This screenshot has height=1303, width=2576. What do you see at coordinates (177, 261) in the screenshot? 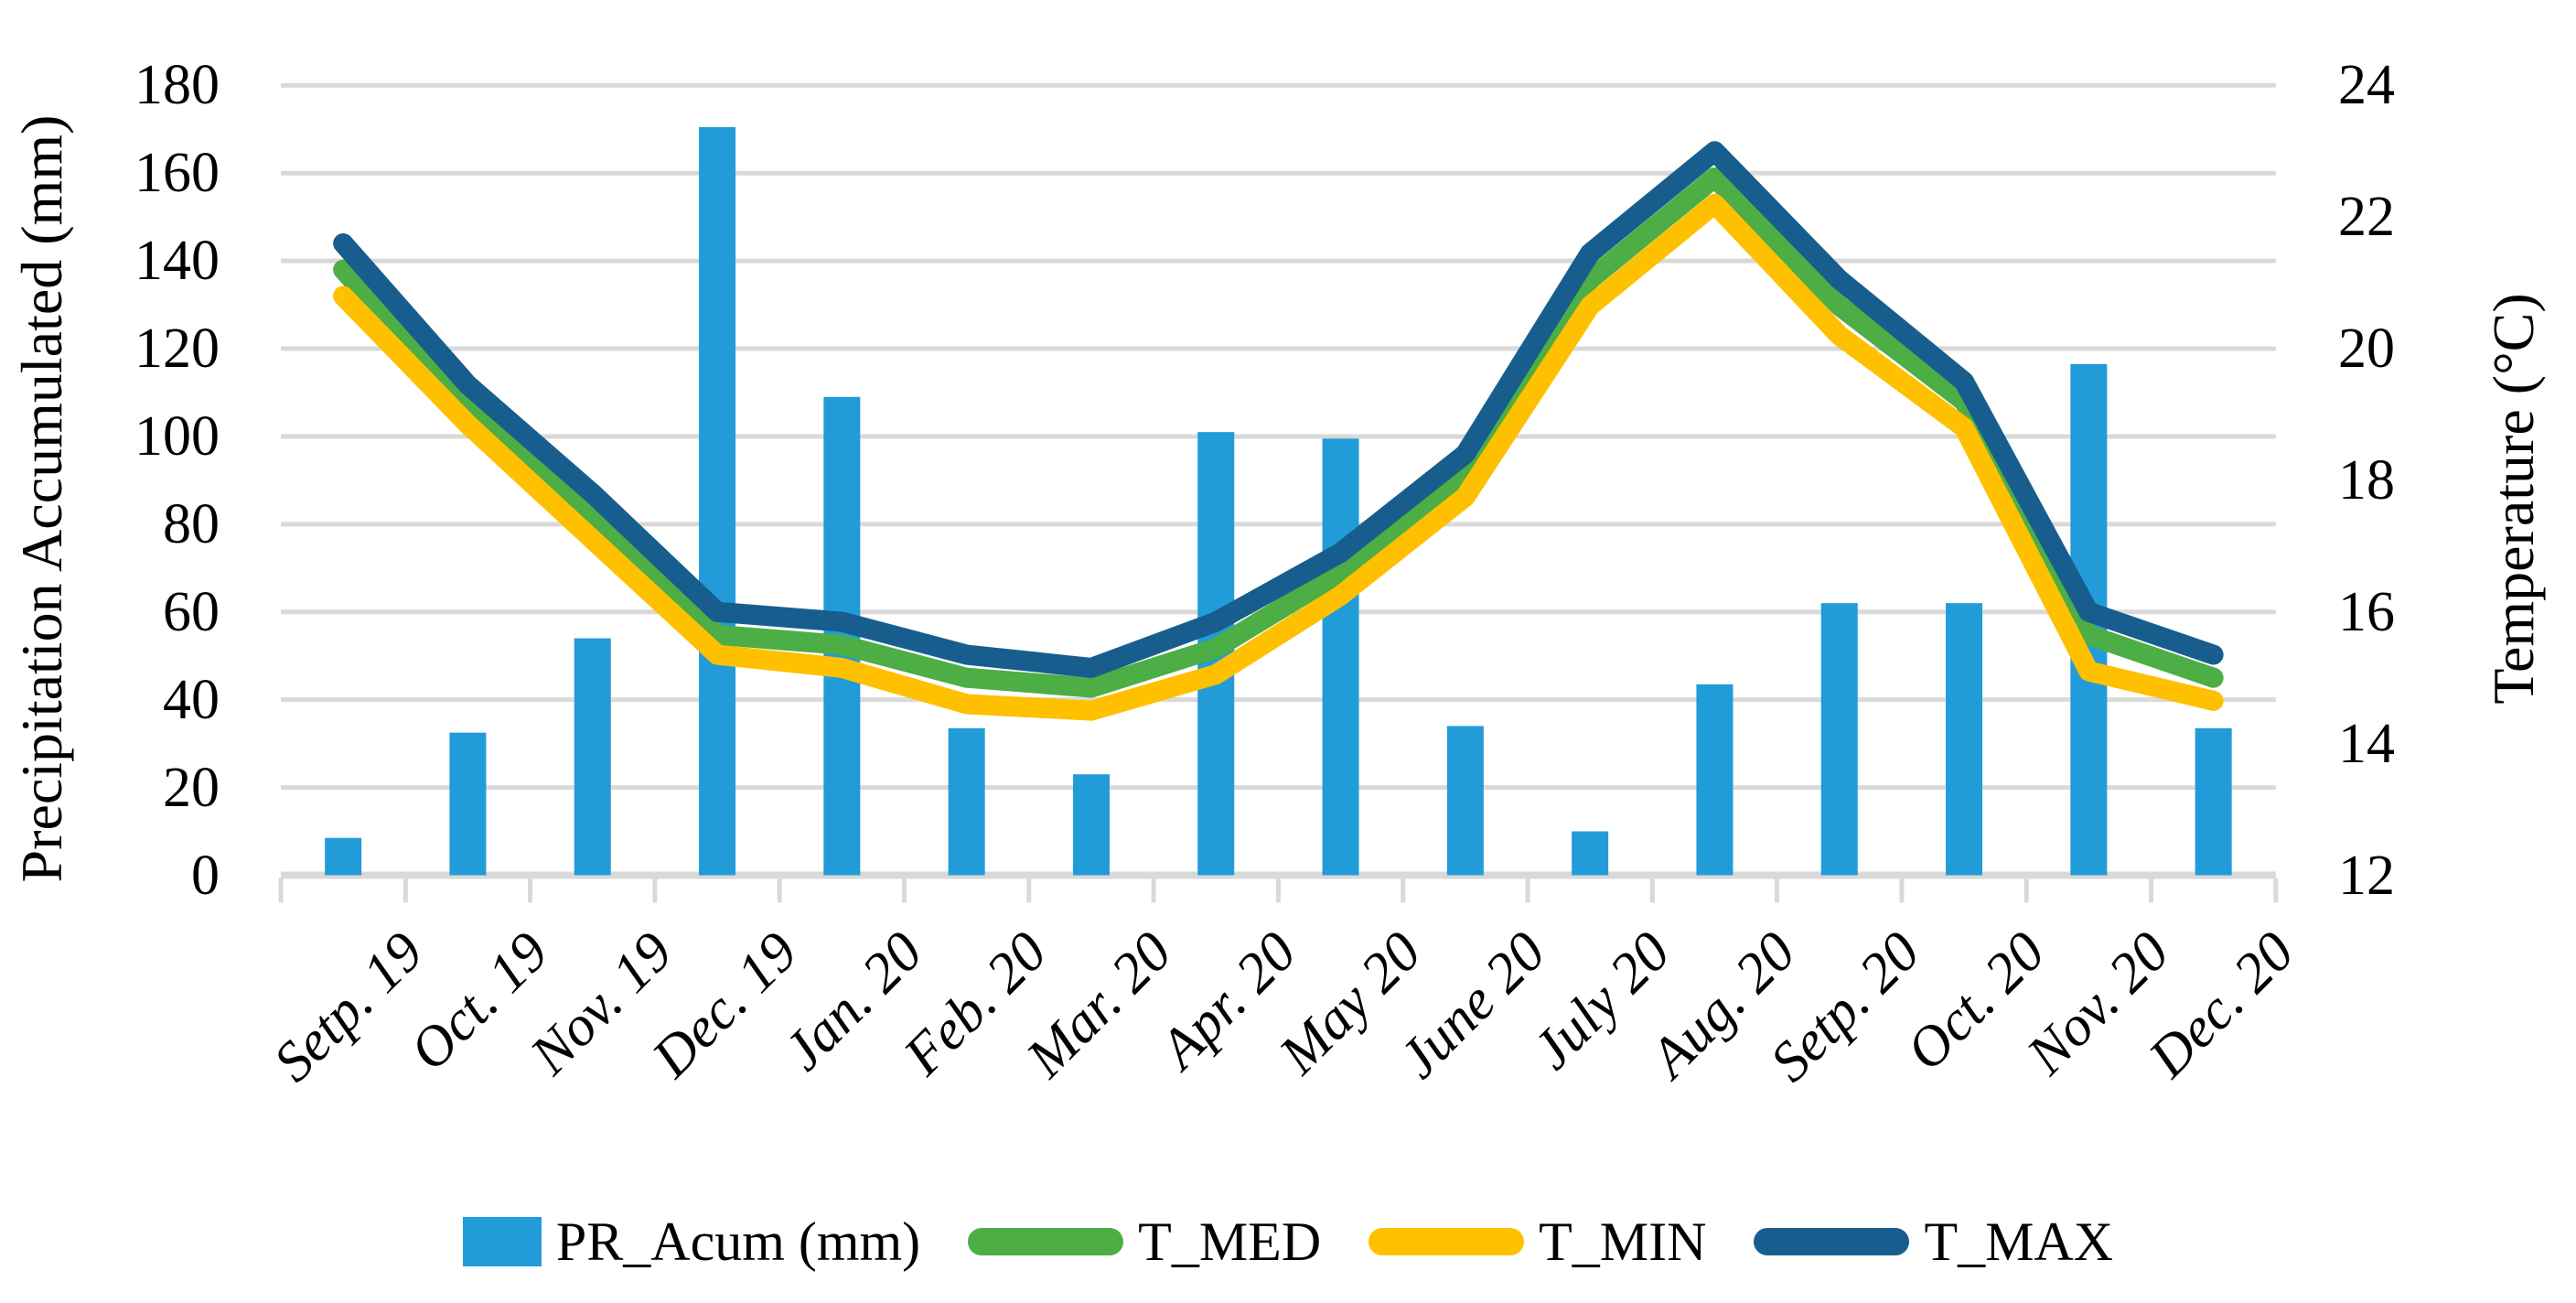
I see `left-axis-tick: 140` at bounding box center [177, 261].